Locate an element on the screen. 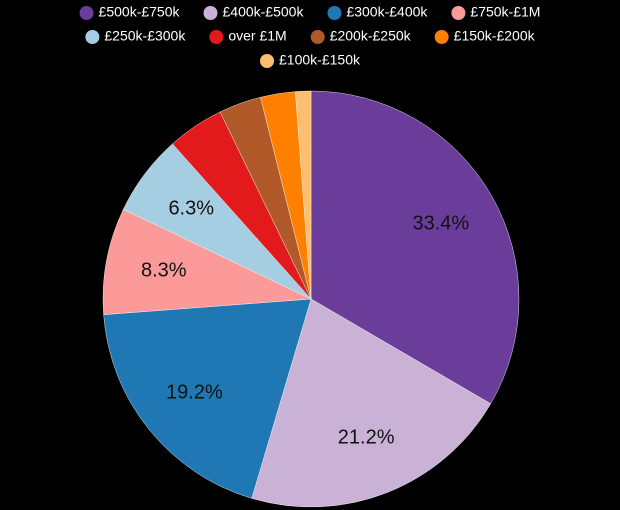 The image size is (620, 510). legend-item: £150k-£200k is located at coordinates (485, 36).